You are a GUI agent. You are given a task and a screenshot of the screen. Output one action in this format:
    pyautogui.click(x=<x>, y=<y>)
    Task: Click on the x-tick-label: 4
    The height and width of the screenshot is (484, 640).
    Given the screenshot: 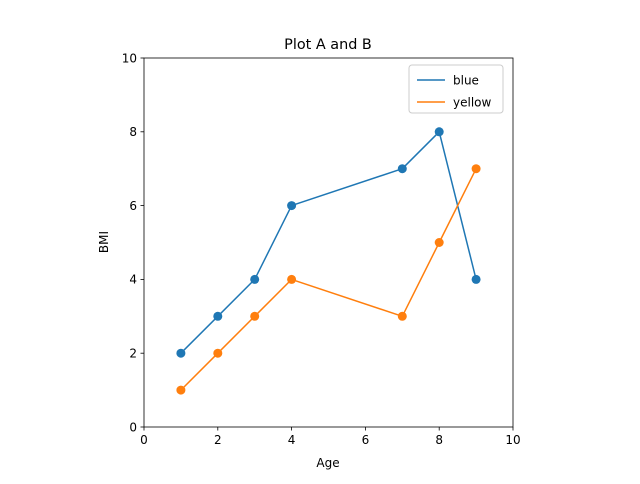 What is the action you would take?
    pyautogui.click(x=292, y=440)
    